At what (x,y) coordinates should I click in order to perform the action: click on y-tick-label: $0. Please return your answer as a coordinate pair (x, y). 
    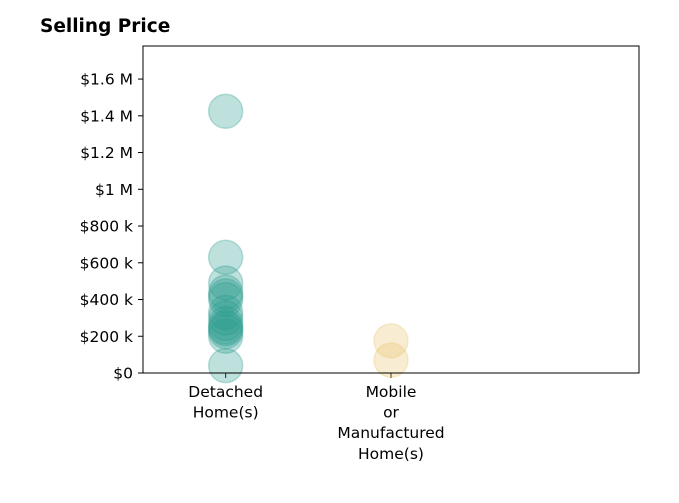
    Looking at the image, I should click on (123, 374).